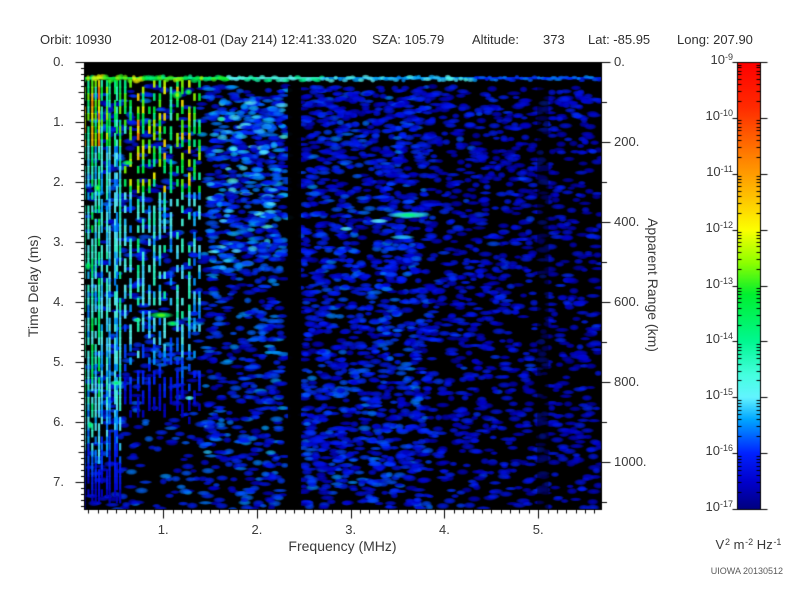 Image resolution: width=800 pixels, height=600 pixels. What do you see at coordinates (721, 59) in the screenshot?
I see `colorbar-tick-label: 10-9` at bounding box center [721, 59].